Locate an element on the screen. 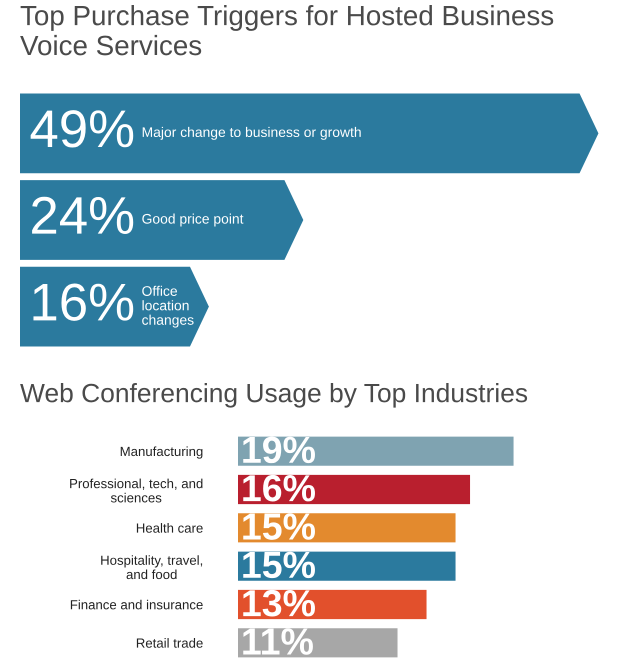 This screenshot has height=670, width=624. chart-title: Web Conferencing Usage by Top Industries is located at coordinates (274, 395).